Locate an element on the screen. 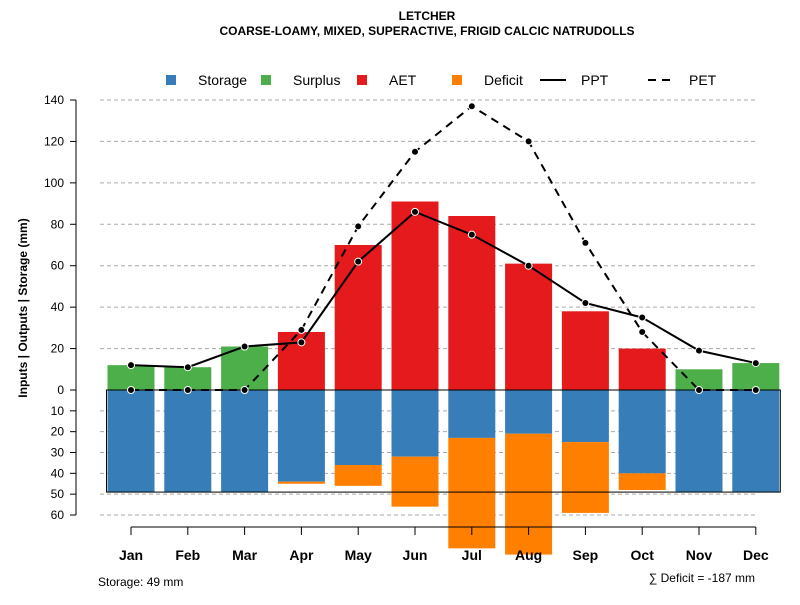 Image resolution: width=800 pixels, height=605 pixels. x-tick-label: May is located at coordinates (358, 555).